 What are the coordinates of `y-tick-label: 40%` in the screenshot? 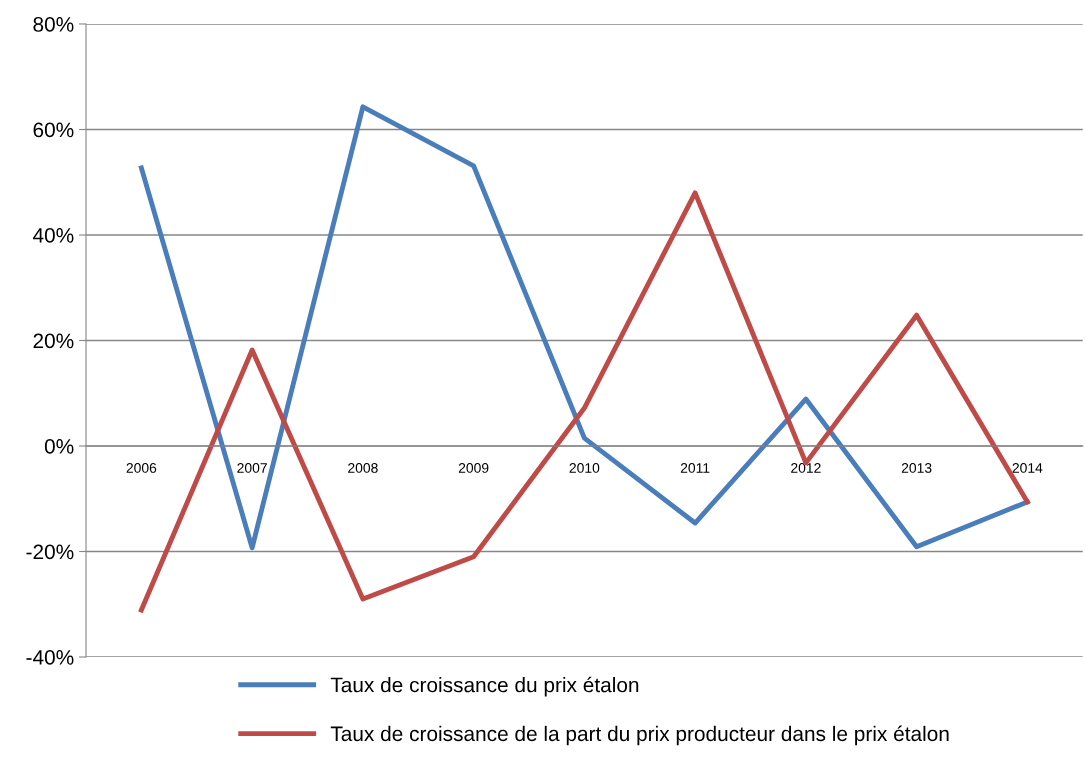 It's located at (53, 235).